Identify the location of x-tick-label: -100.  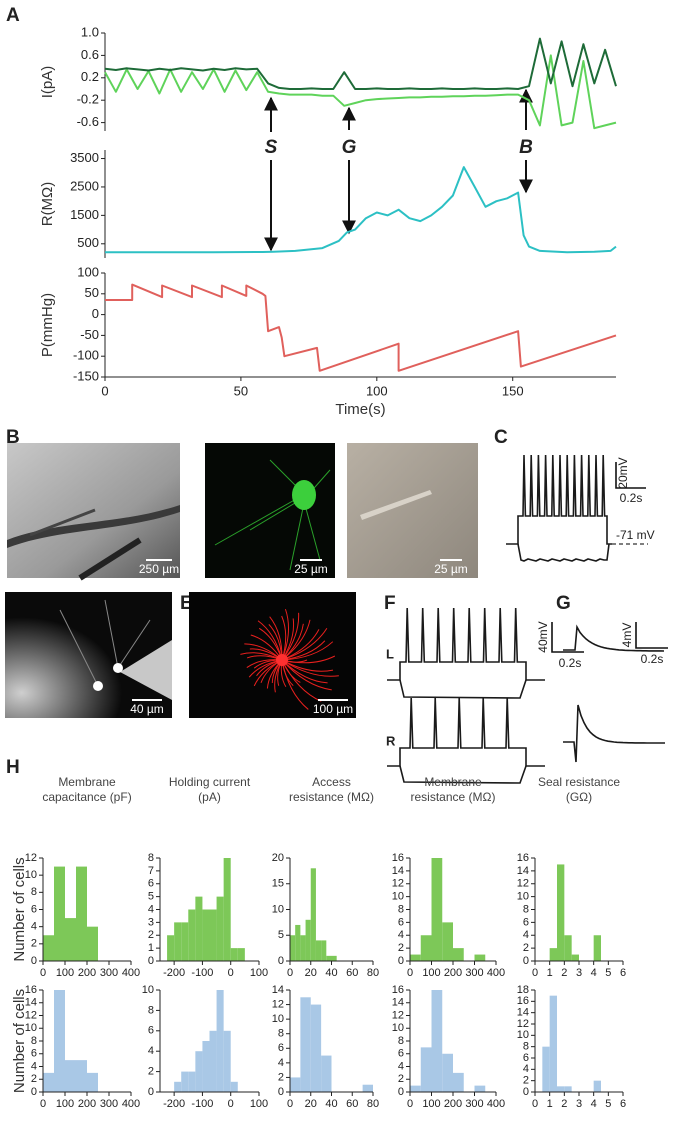
(202, 973).